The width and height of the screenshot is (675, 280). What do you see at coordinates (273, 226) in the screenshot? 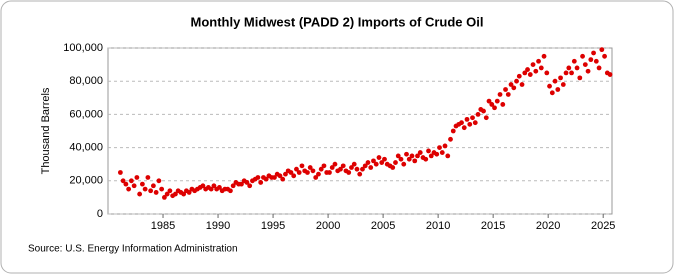
I see `x-tick-label: 1995` at bounding box center [273, 226].